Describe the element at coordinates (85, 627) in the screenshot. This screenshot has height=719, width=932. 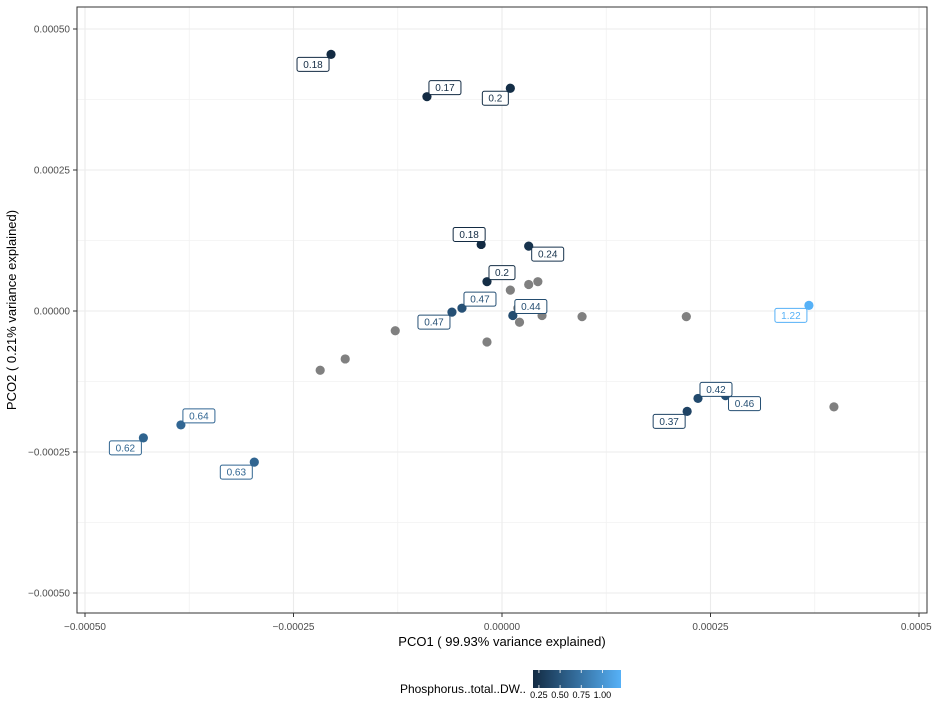
I see `x-tick-label: −0.00050` at that location.